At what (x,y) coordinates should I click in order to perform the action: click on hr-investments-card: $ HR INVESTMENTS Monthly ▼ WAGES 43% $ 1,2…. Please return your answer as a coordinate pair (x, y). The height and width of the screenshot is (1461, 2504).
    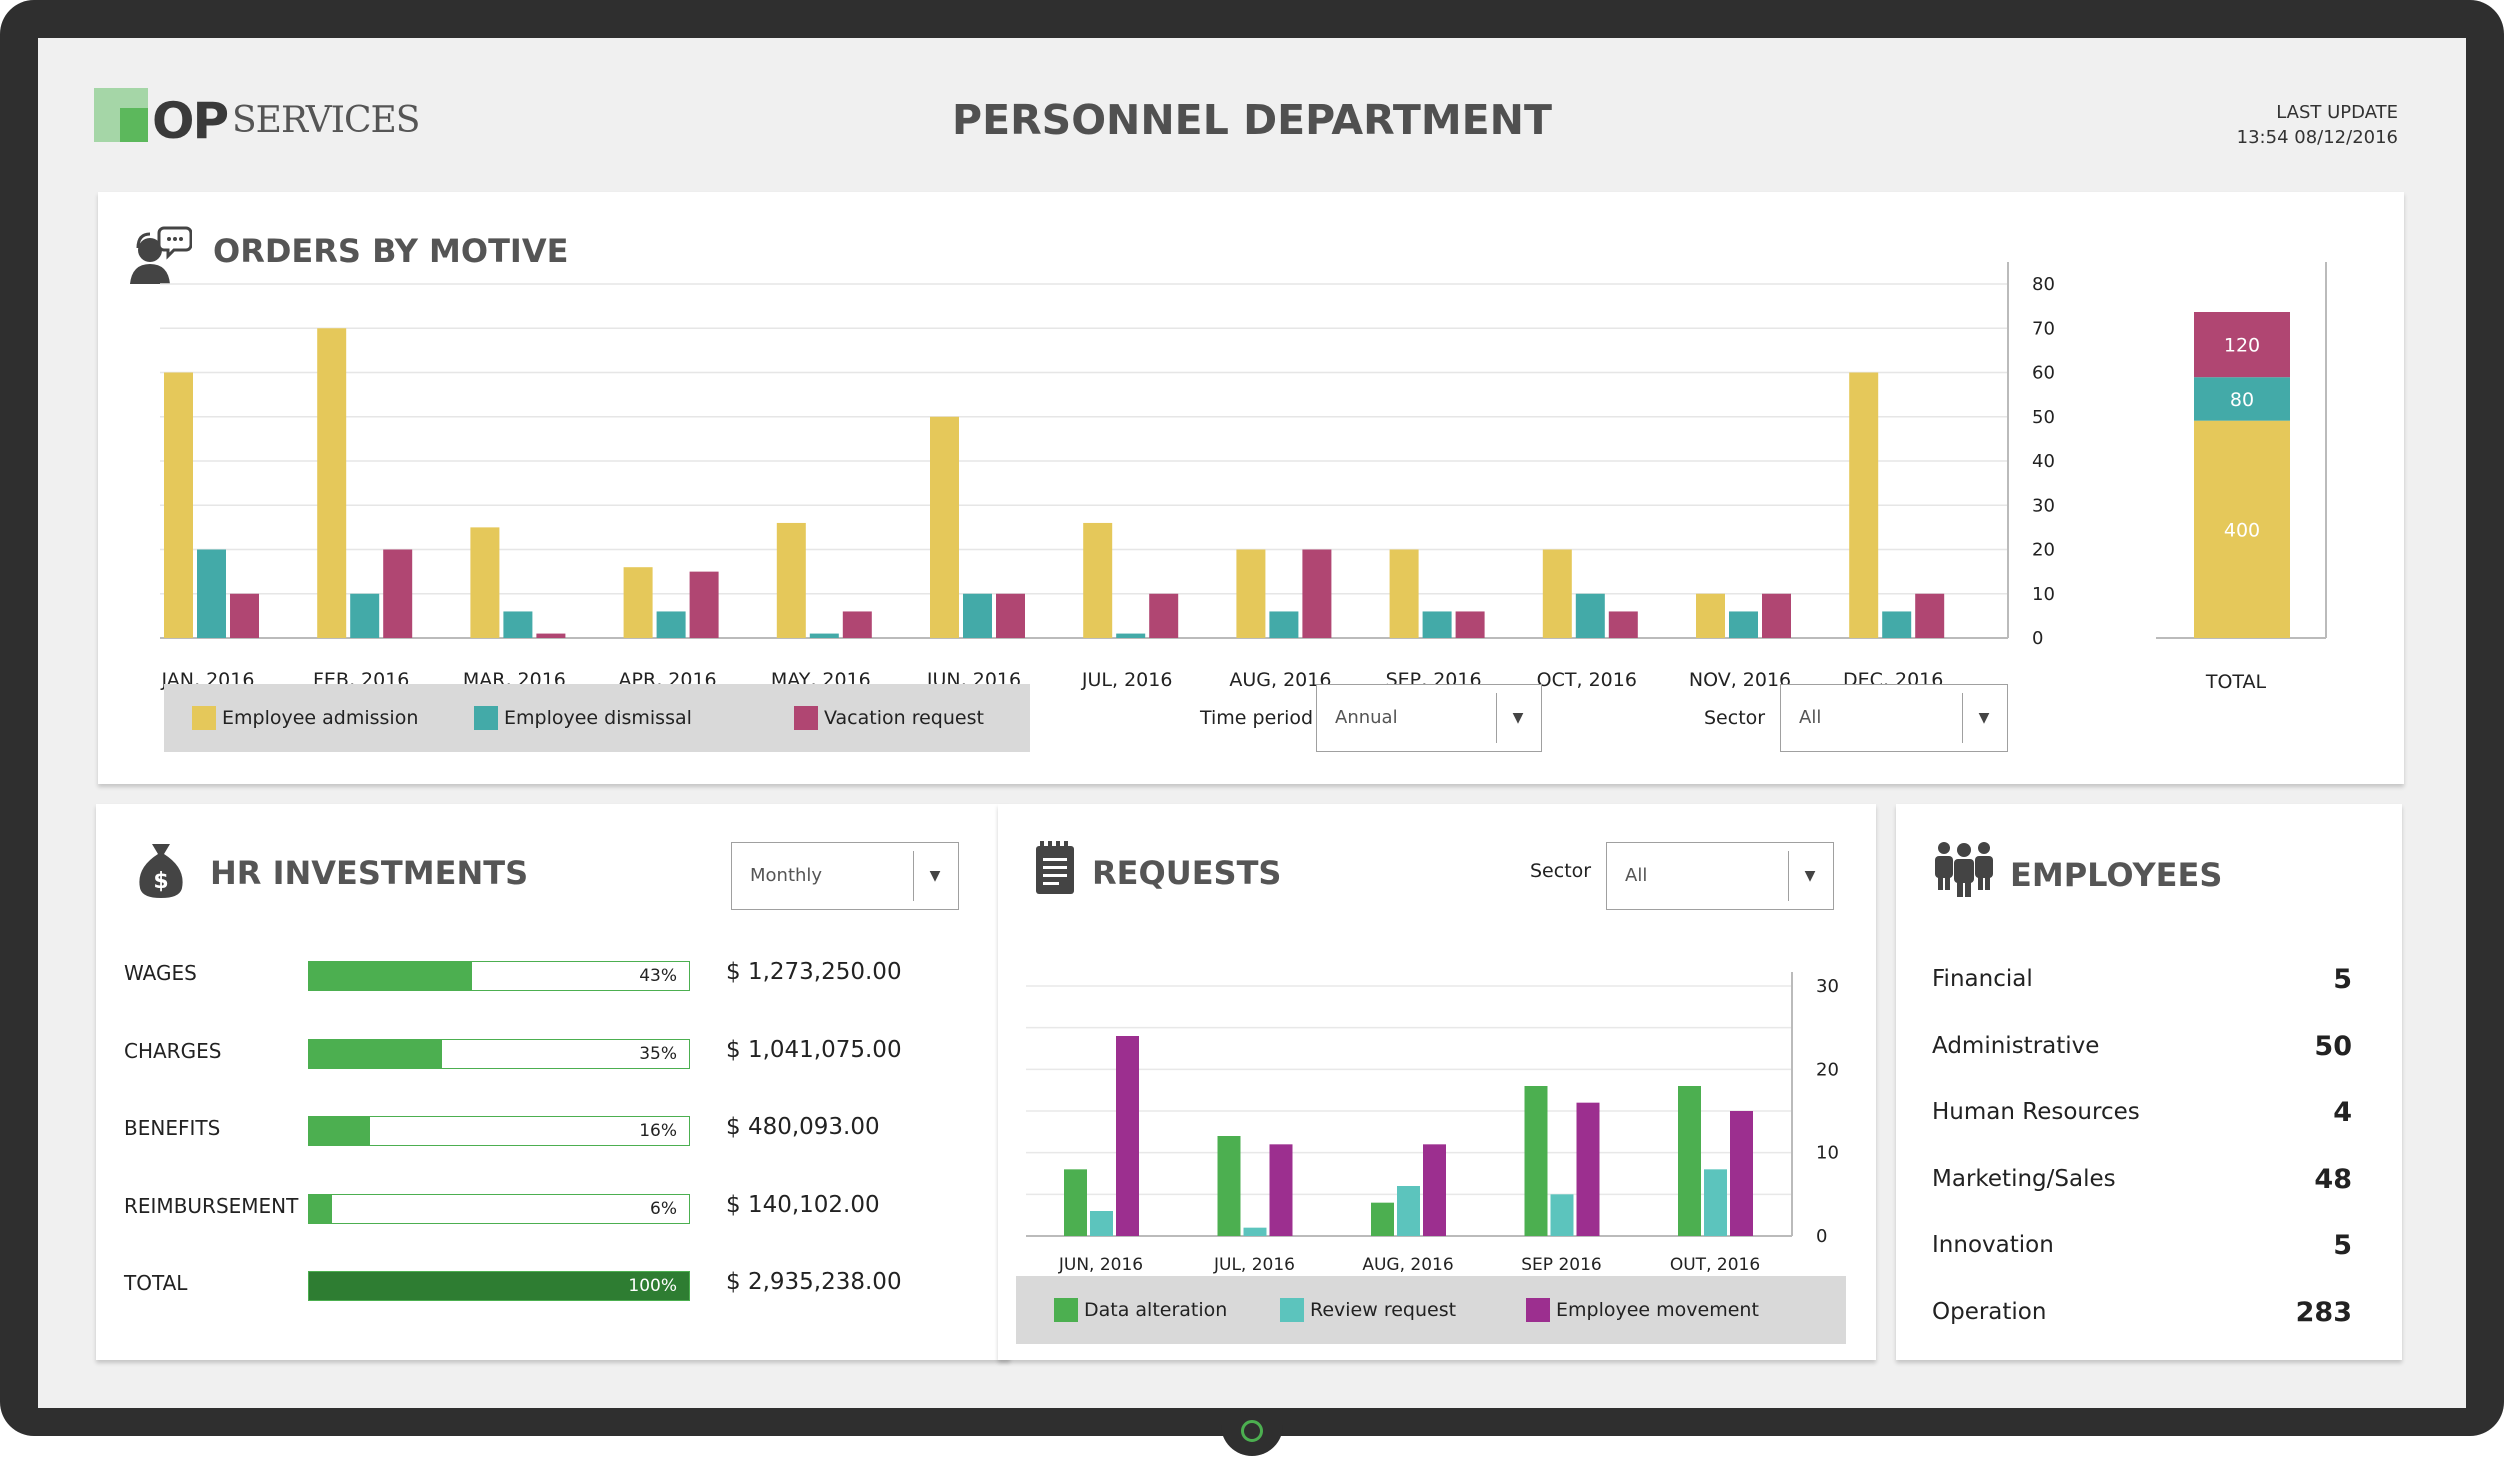
    Looking at the image, I should click on (553, 1082).